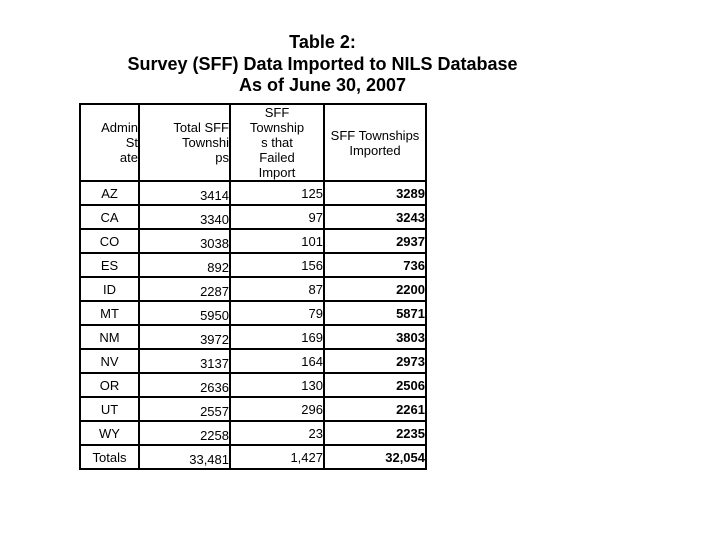 This screenshot has height=540, width=720. I want to click on table-row: CO 3038 101 2937, so click(253, 241).